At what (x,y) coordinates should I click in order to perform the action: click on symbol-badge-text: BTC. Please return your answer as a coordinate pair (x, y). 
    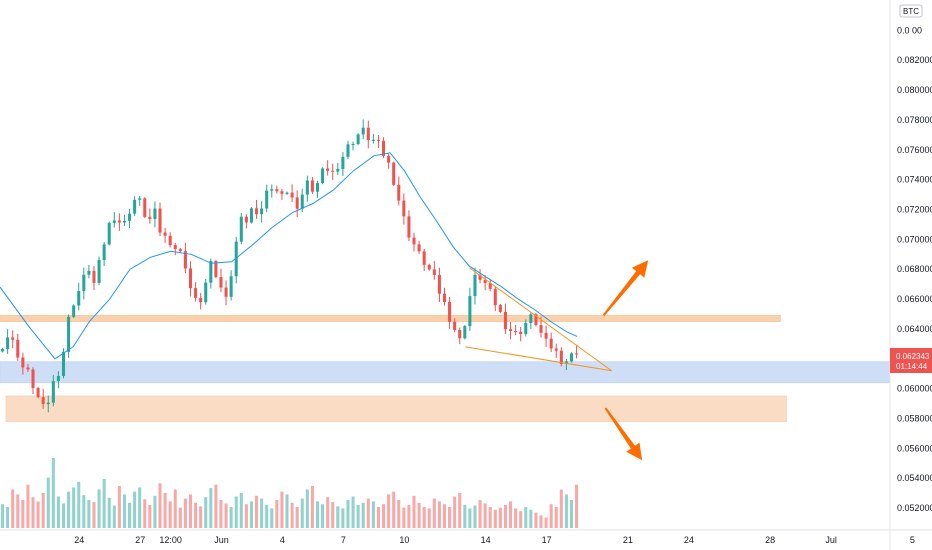
    Looking at the image, I should click on (911, 11).